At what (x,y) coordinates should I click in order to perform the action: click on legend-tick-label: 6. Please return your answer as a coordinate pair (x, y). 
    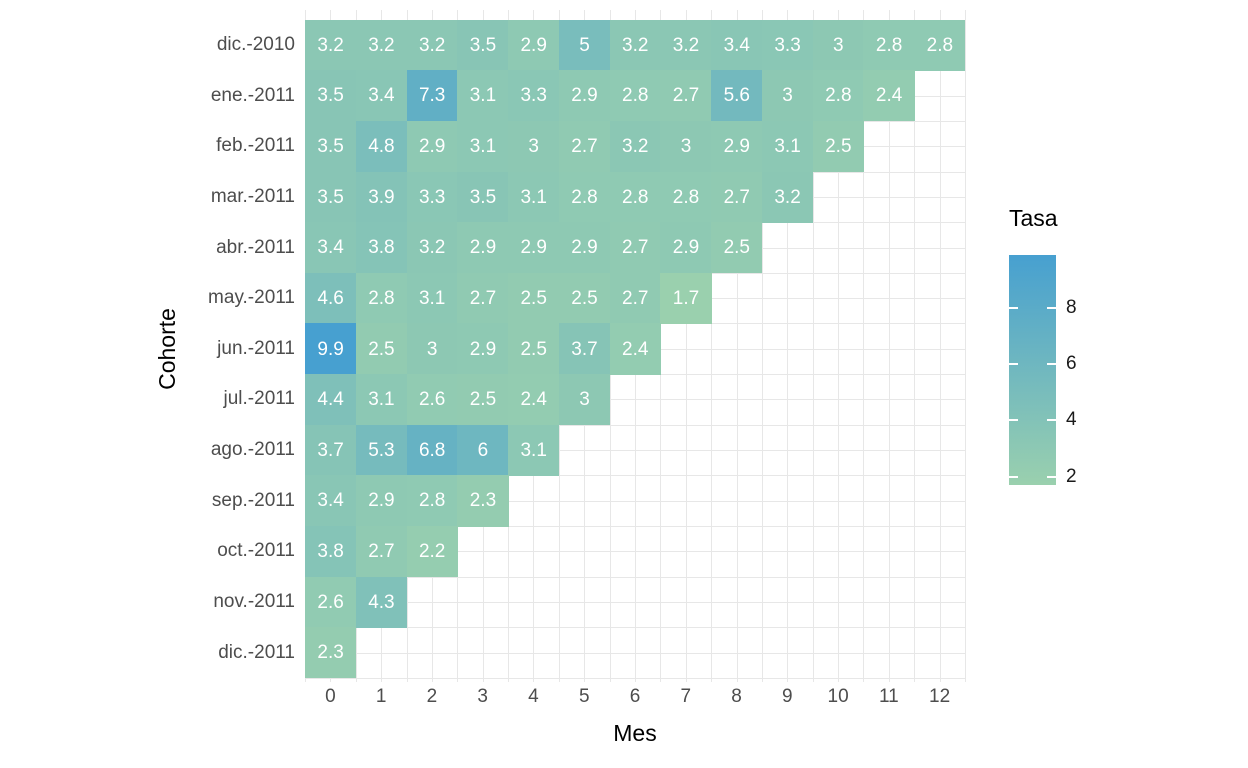
    Looking at the image, I should click on (1071, 364).